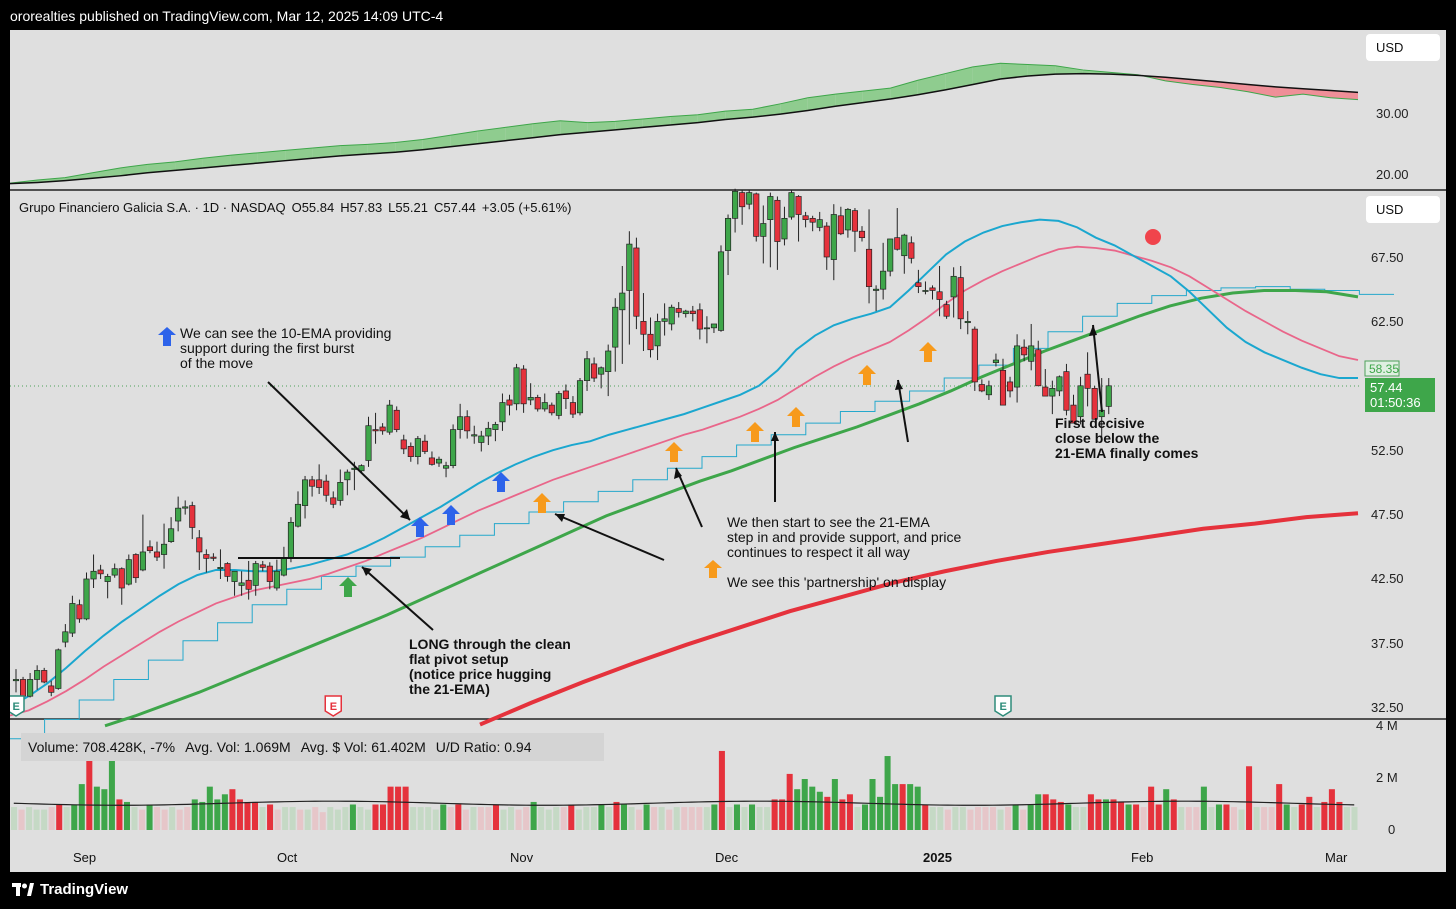 Image resolution: width=1456 pixels, height=909 pixels. I want to click on tradingview-logo: TradingView, so click(70, 889).